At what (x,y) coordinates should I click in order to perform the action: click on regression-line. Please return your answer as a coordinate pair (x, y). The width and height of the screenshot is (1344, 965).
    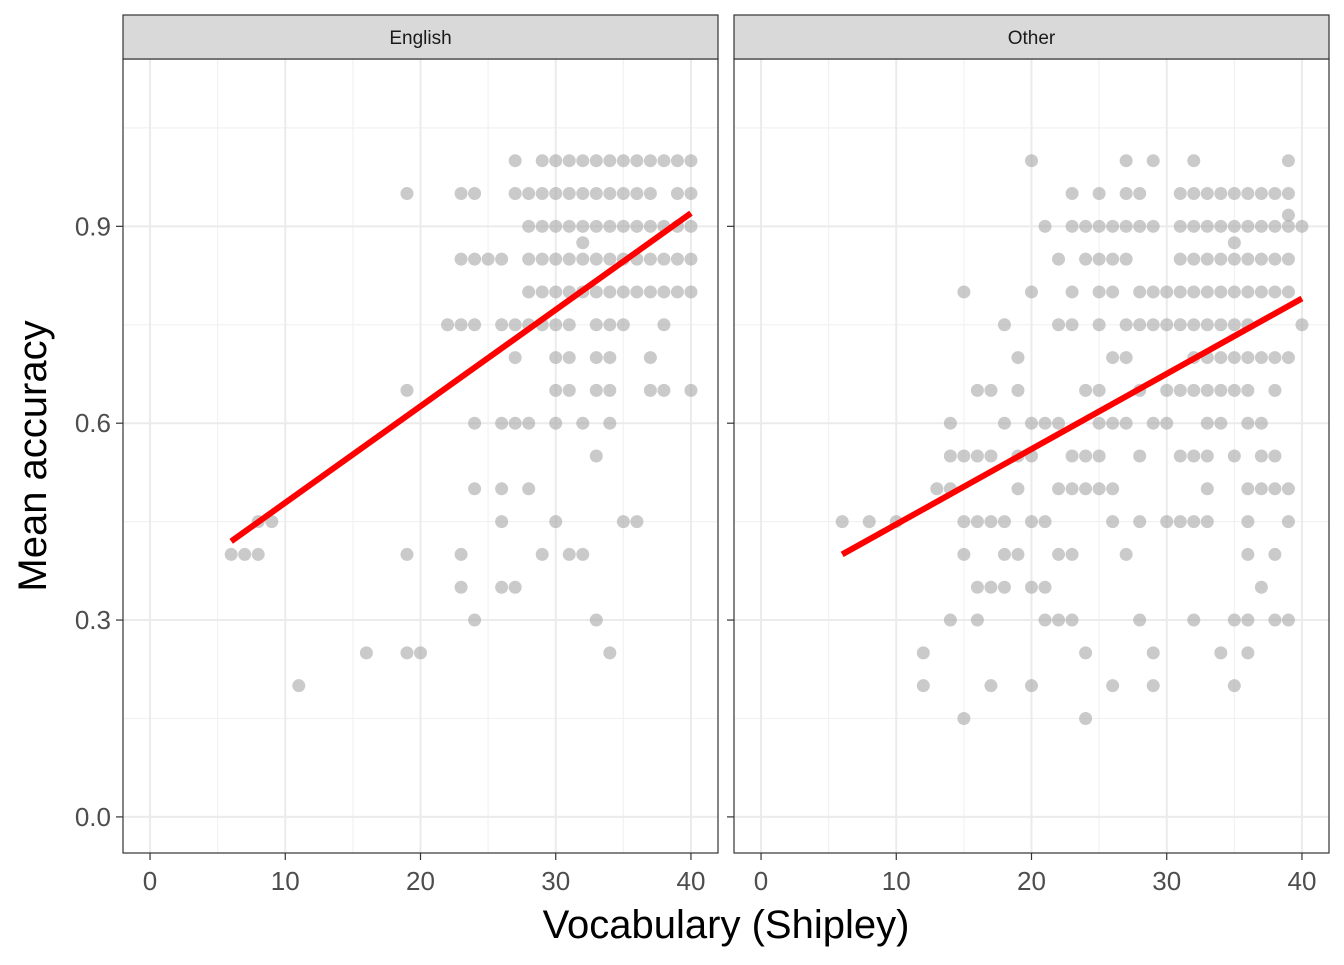
    Looking at the image, I should click on (1072, 426).